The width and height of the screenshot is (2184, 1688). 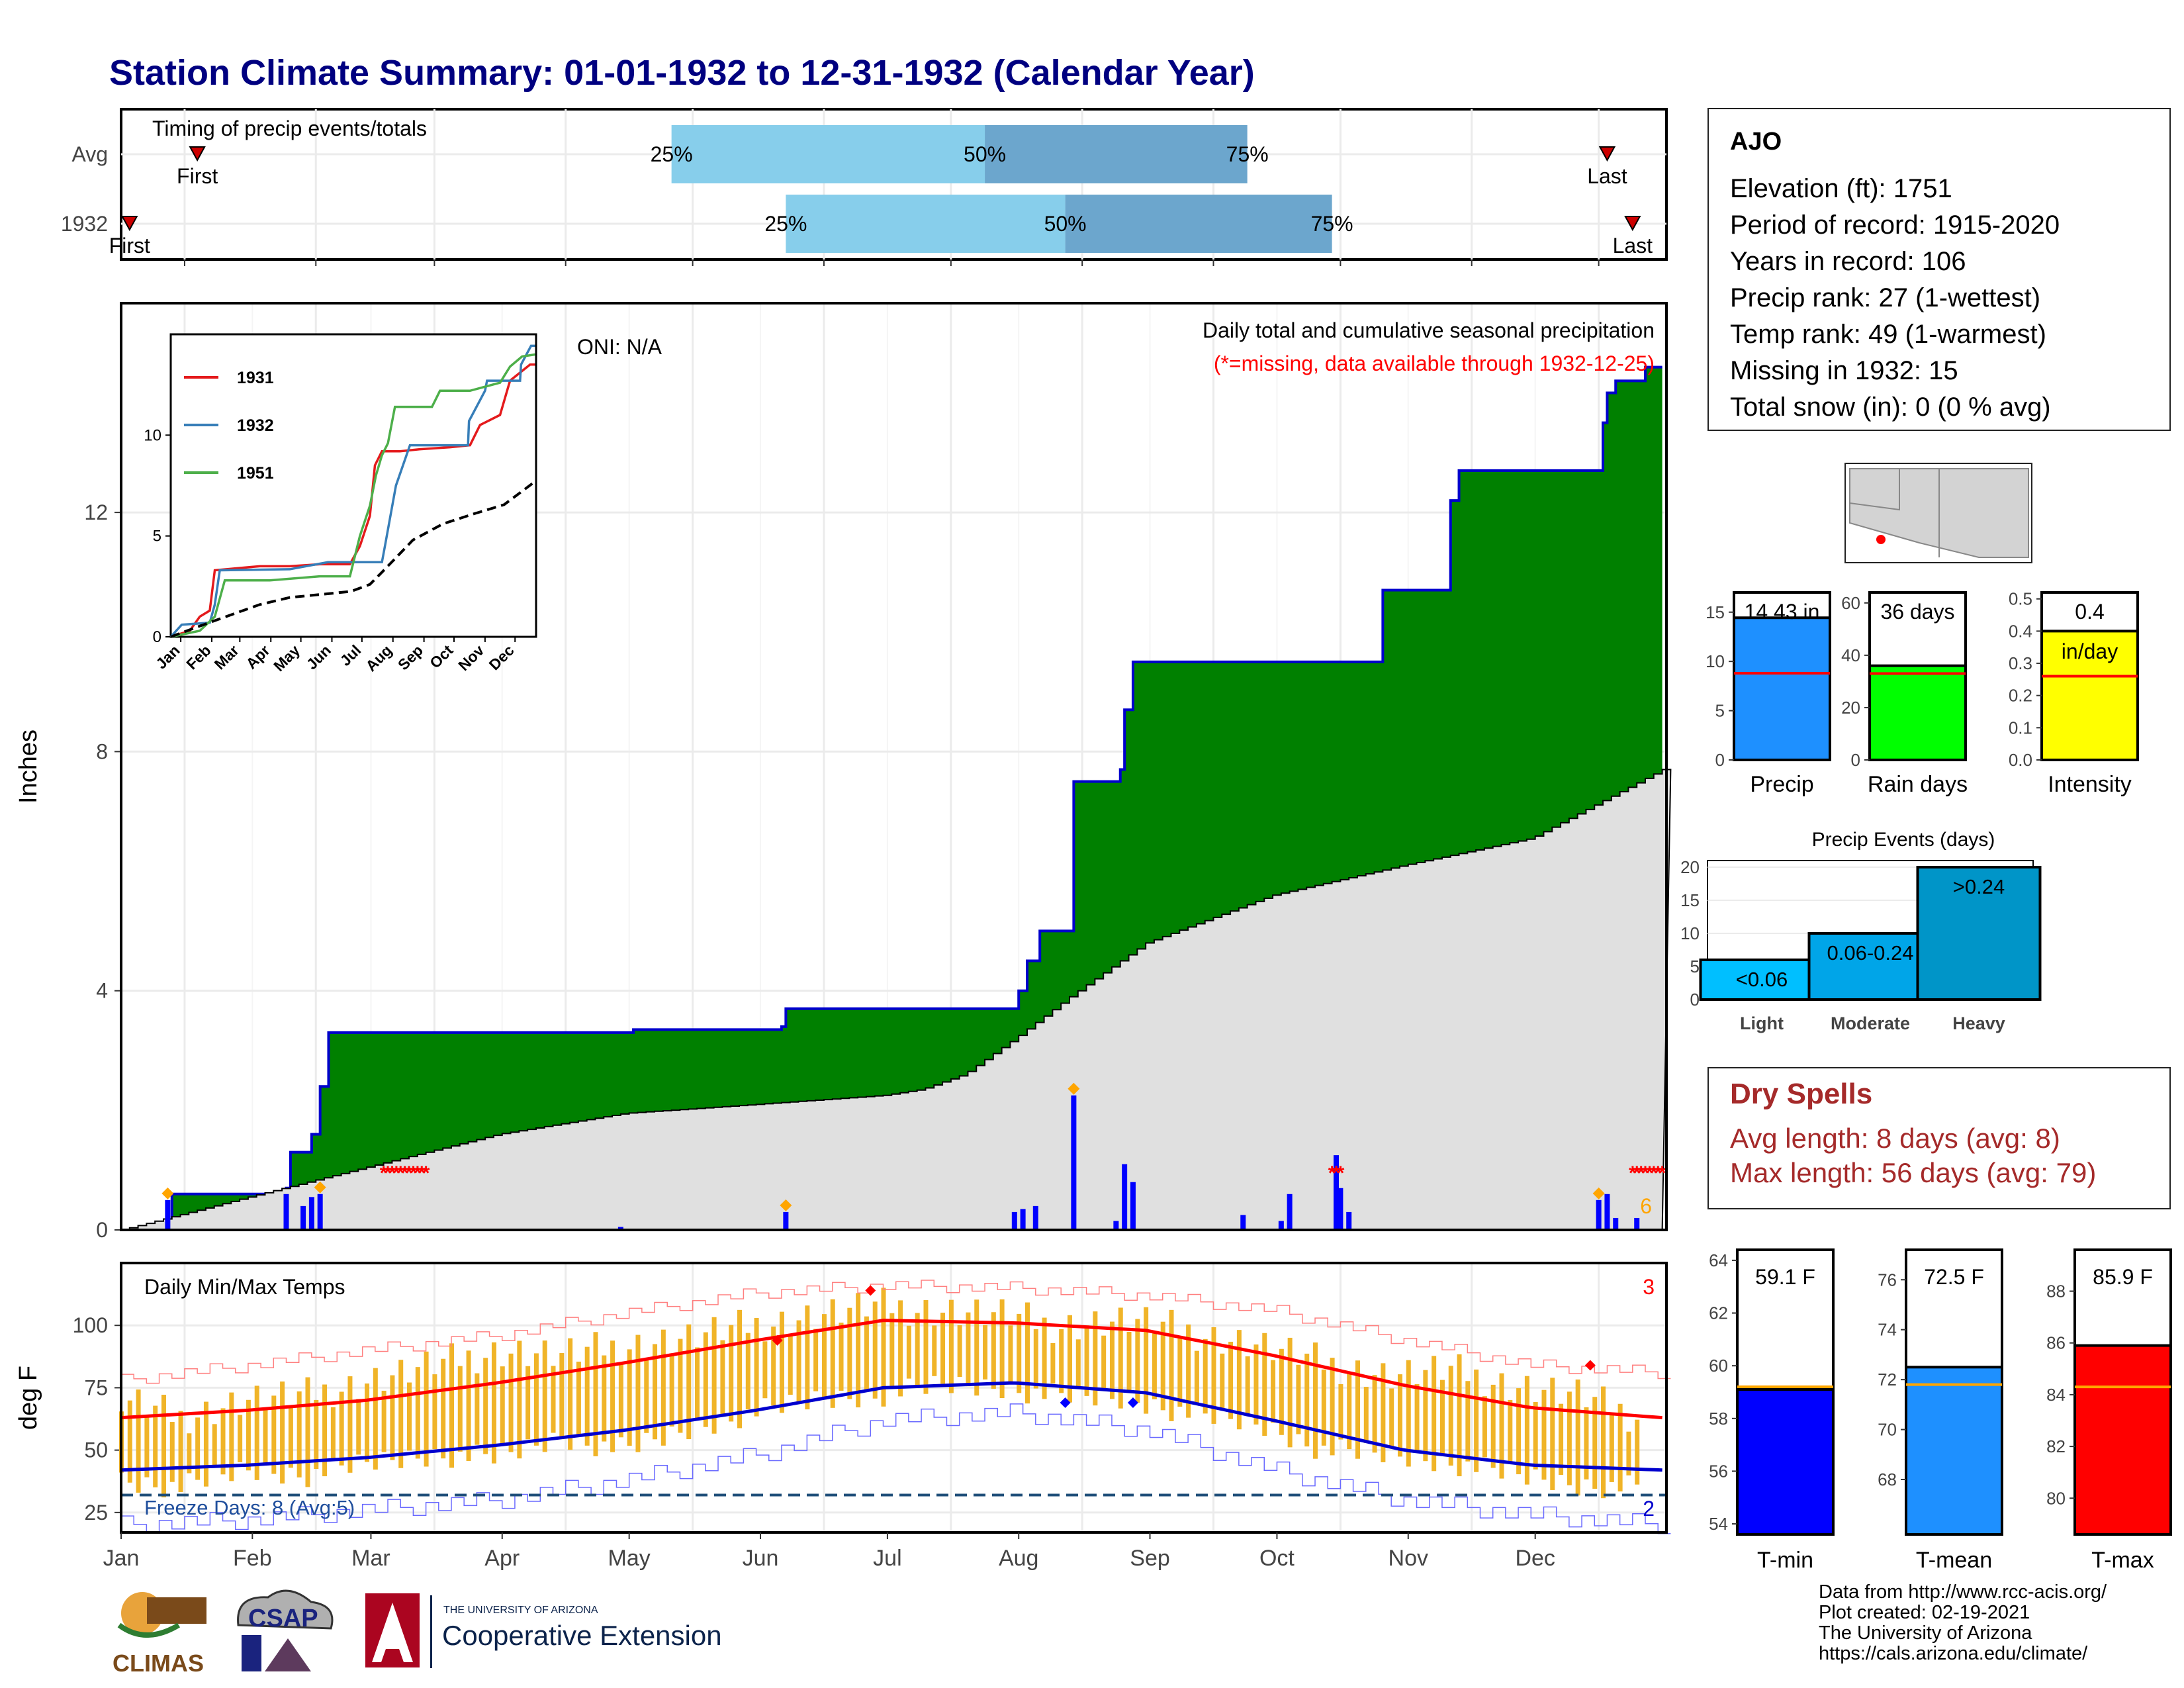 What do you see at coordinates (102, 751) in the screenshot?
I see `precip-y-tick-label: 8` at bounding box center [102, 751].